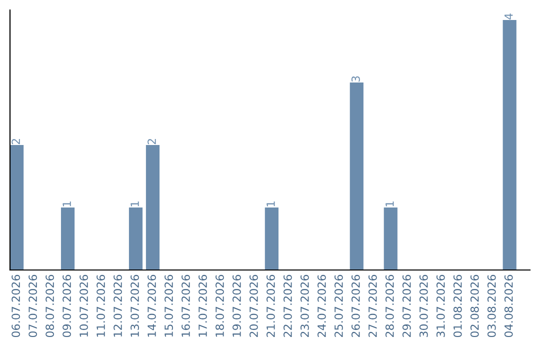 This screenshot has width=540, height=340. What do you see at coordinates (134, 305) in the screenshot?
I see `x-tick-label: 13.07.2026` at bounding box center [134, 305].